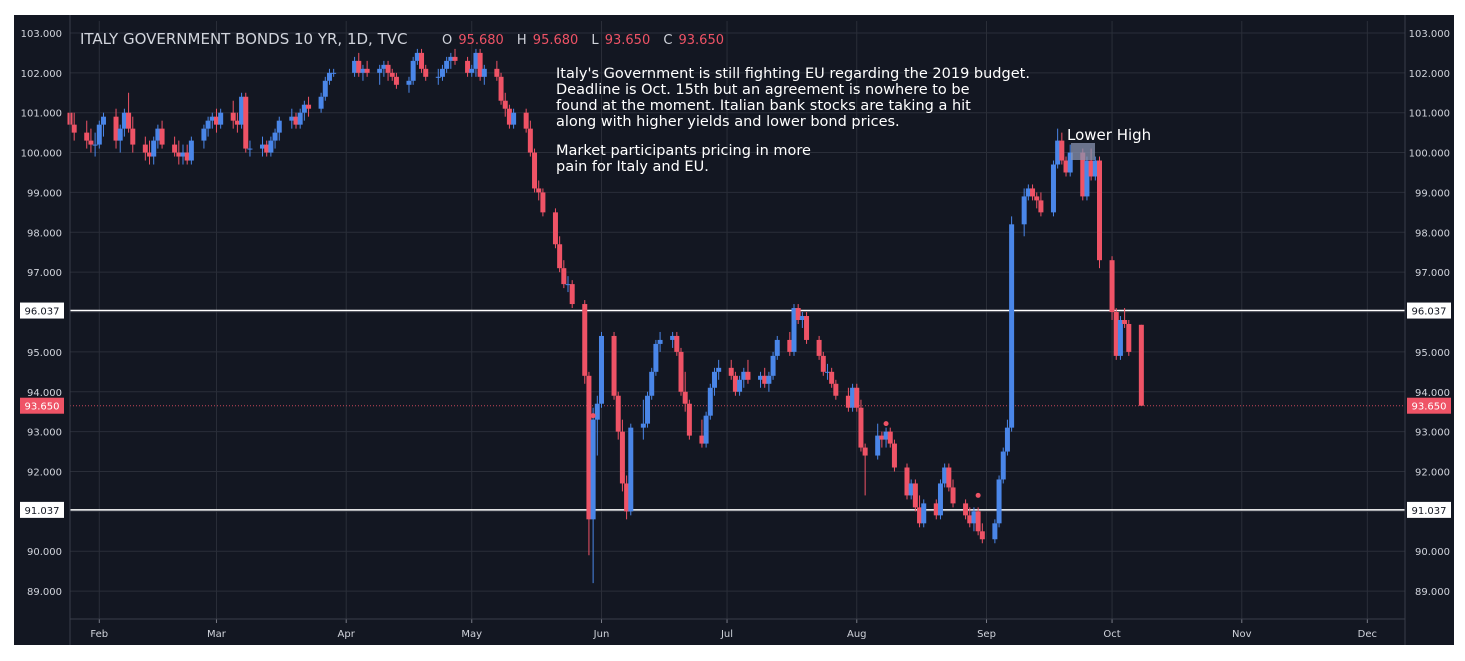  What do you see at coordinates (42, 407) in the screenshot?
I see `last-price-label-left: 93.650` at bounding box center [42, 407].